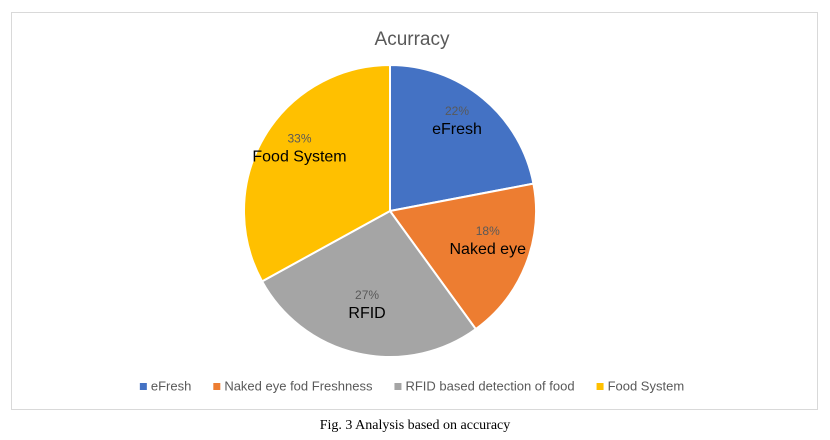 Image resolution: width=830 pixels, height=440 pixels. Describe the element at coordinates (171, 385) in the screenshot. I see `legend-label: eFresh` at that location.